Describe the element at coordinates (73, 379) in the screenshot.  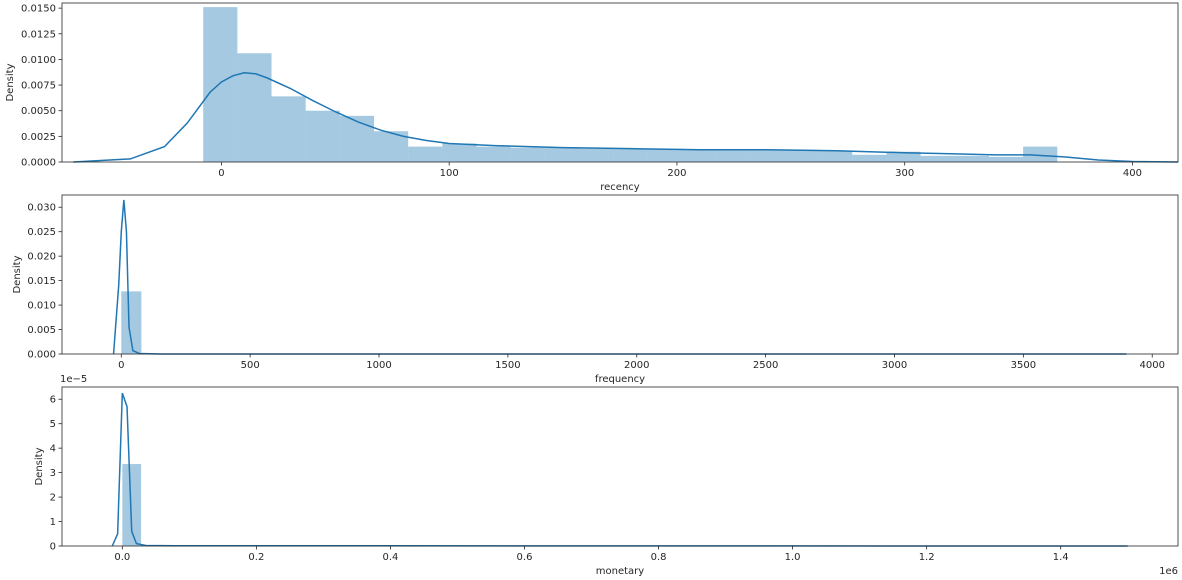
I see `y-offset-text: 1e−5` at that location.